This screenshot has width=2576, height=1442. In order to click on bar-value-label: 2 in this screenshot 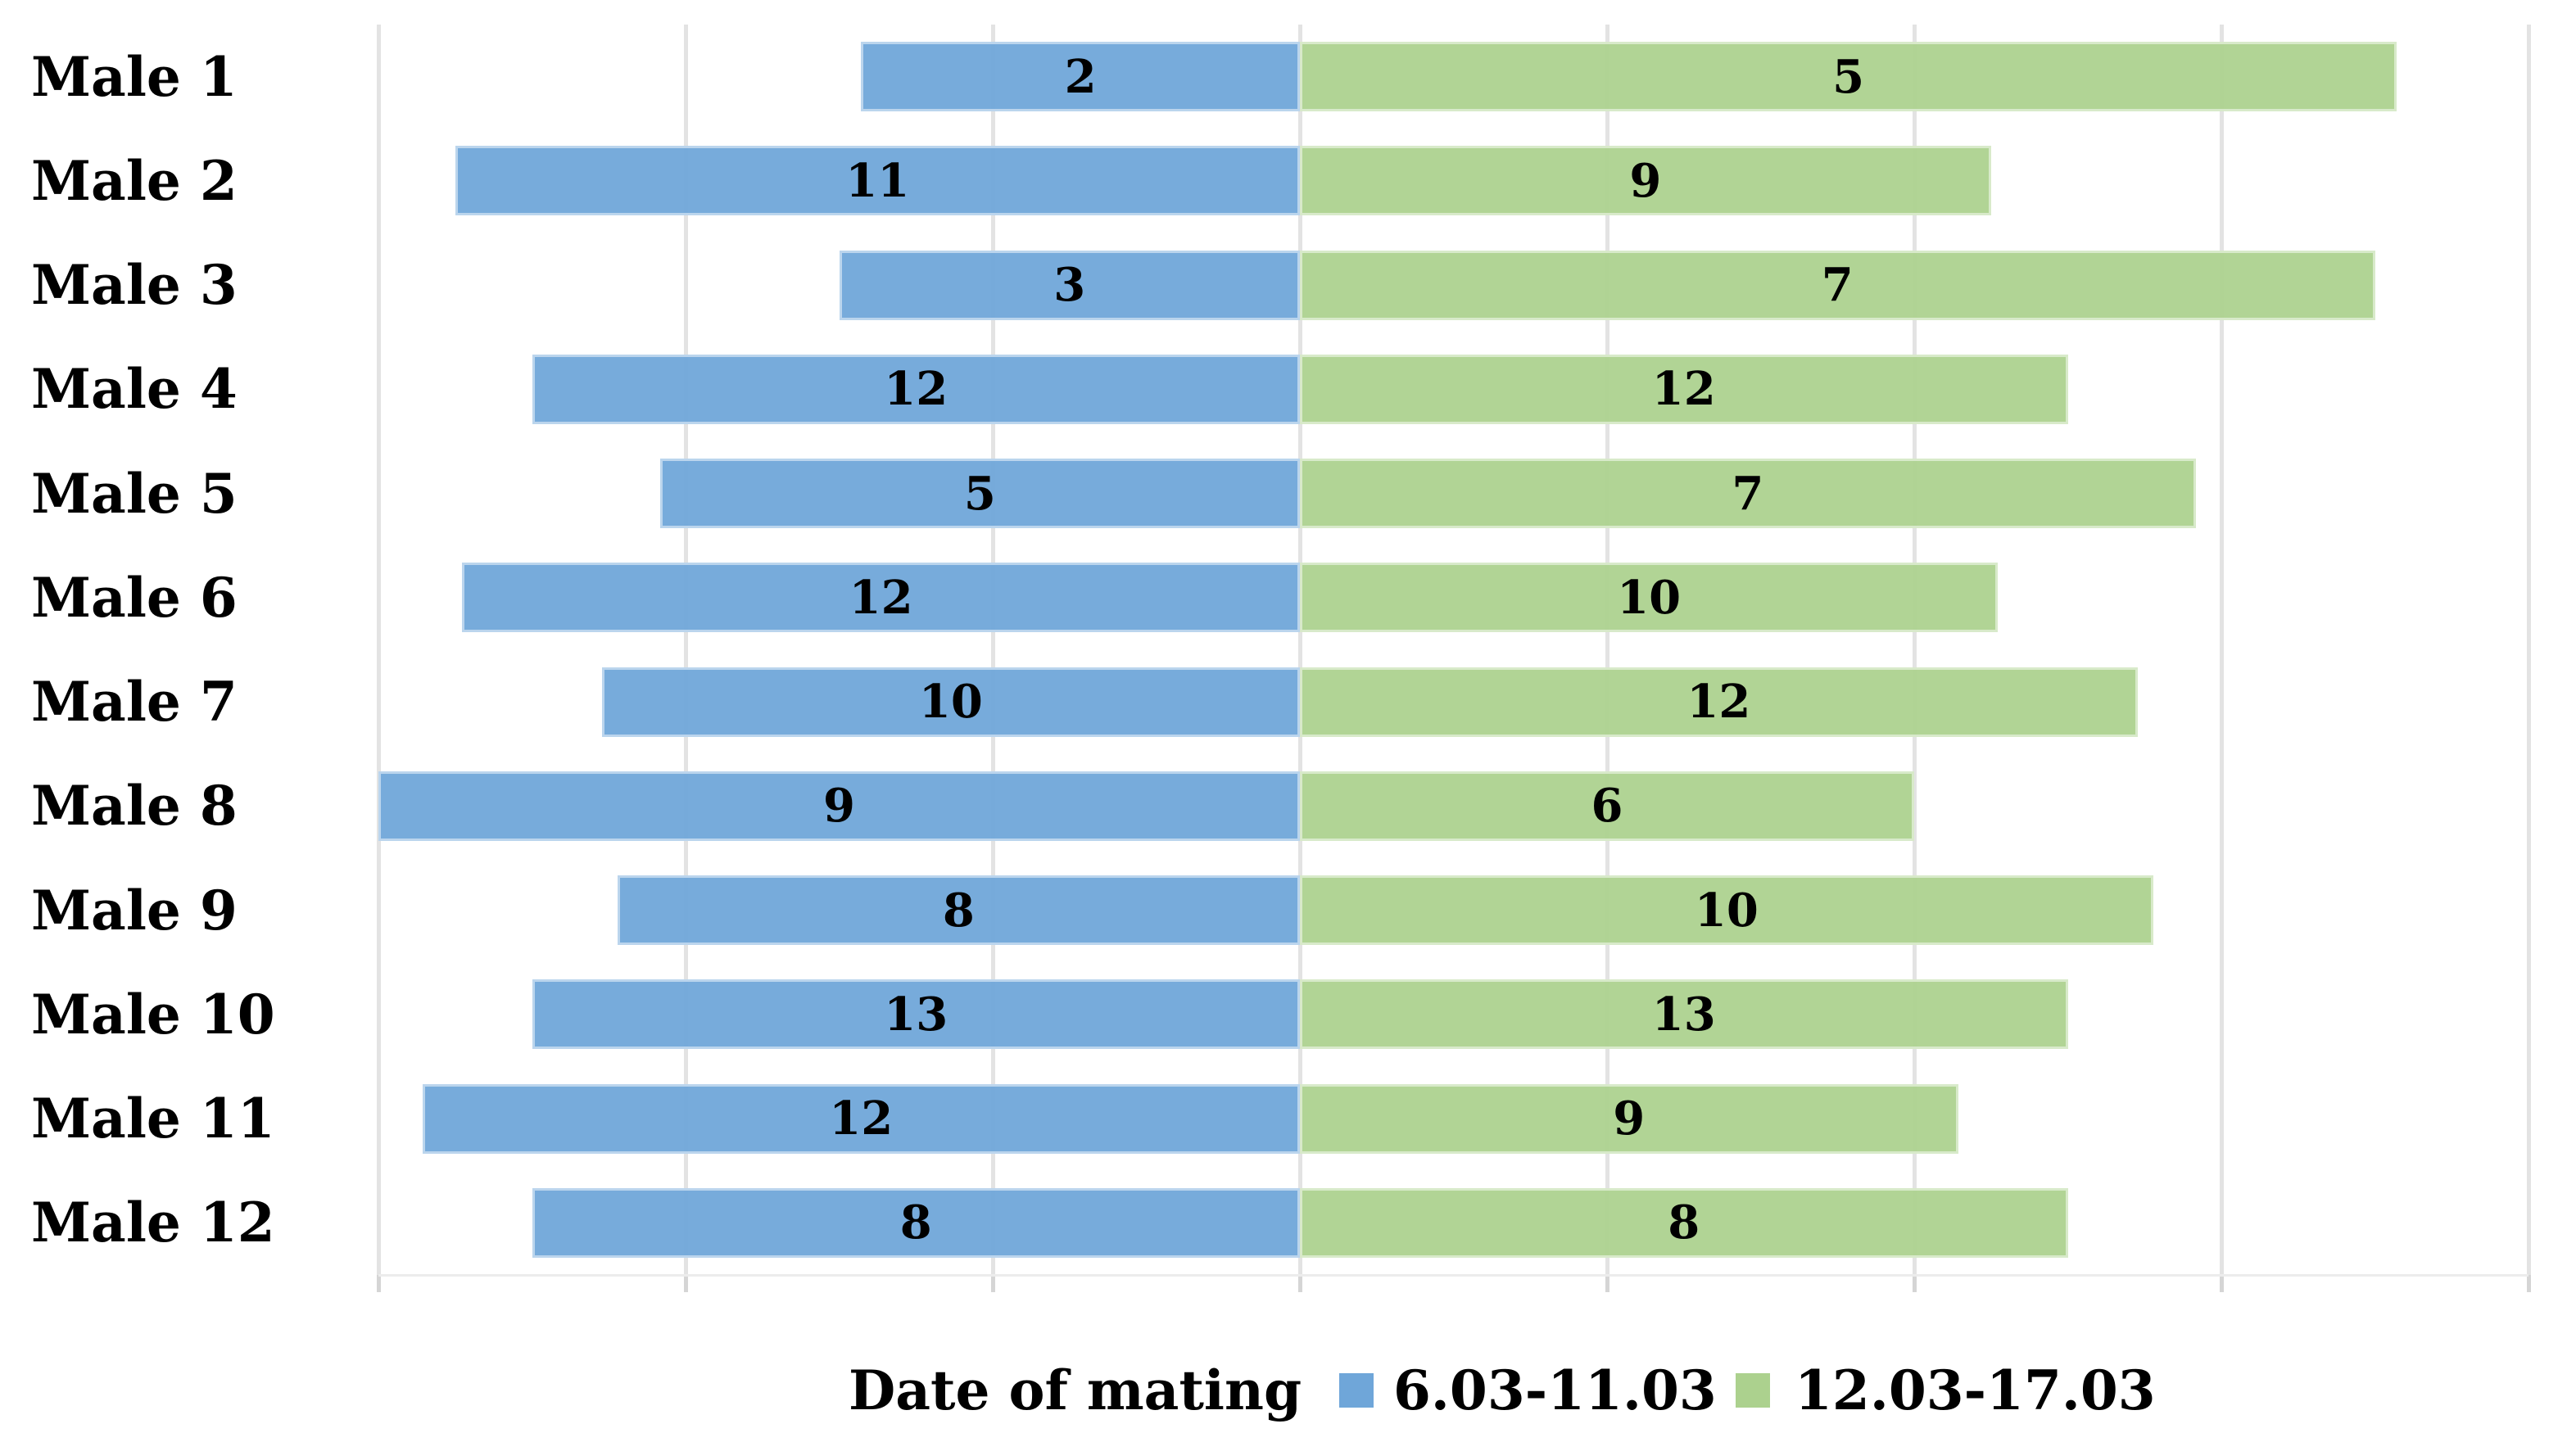, I will do `click(1080, 76)`.